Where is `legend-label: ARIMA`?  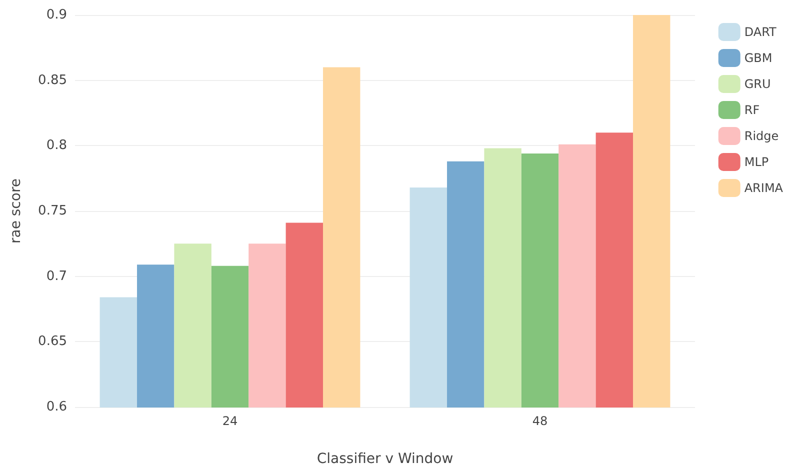 legend-label: ARIMA is located at coordinates (764, 188).